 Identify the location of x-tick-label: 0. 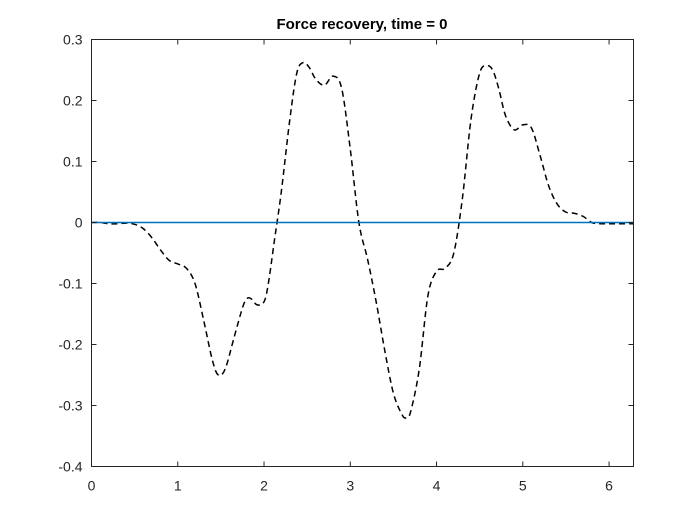
(92, 486).